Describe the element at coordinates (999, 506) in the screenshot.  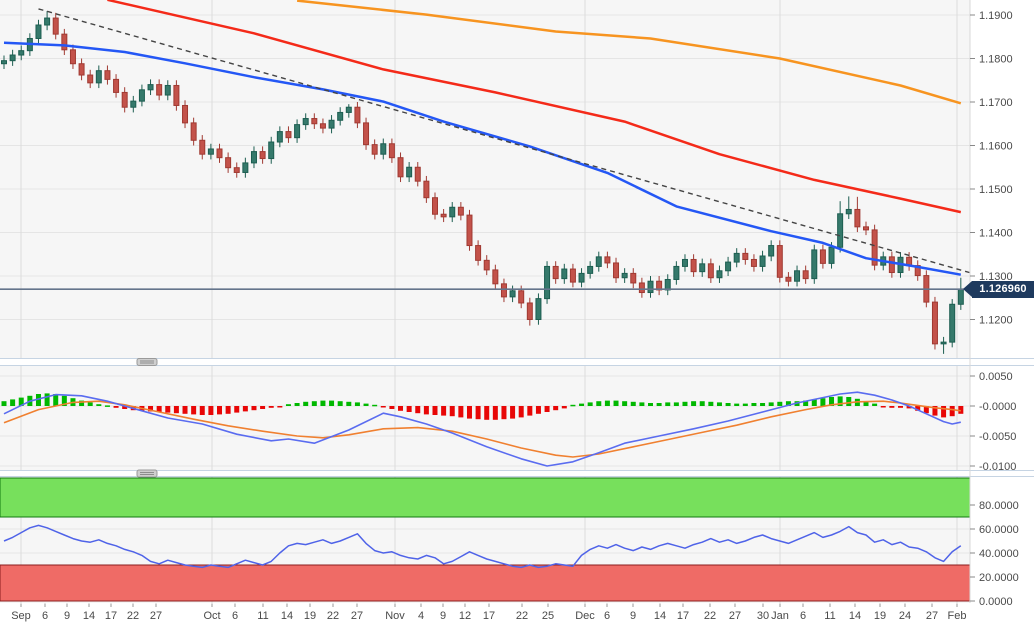
I see `y-axis-tick-label: 80.0000` at that location.